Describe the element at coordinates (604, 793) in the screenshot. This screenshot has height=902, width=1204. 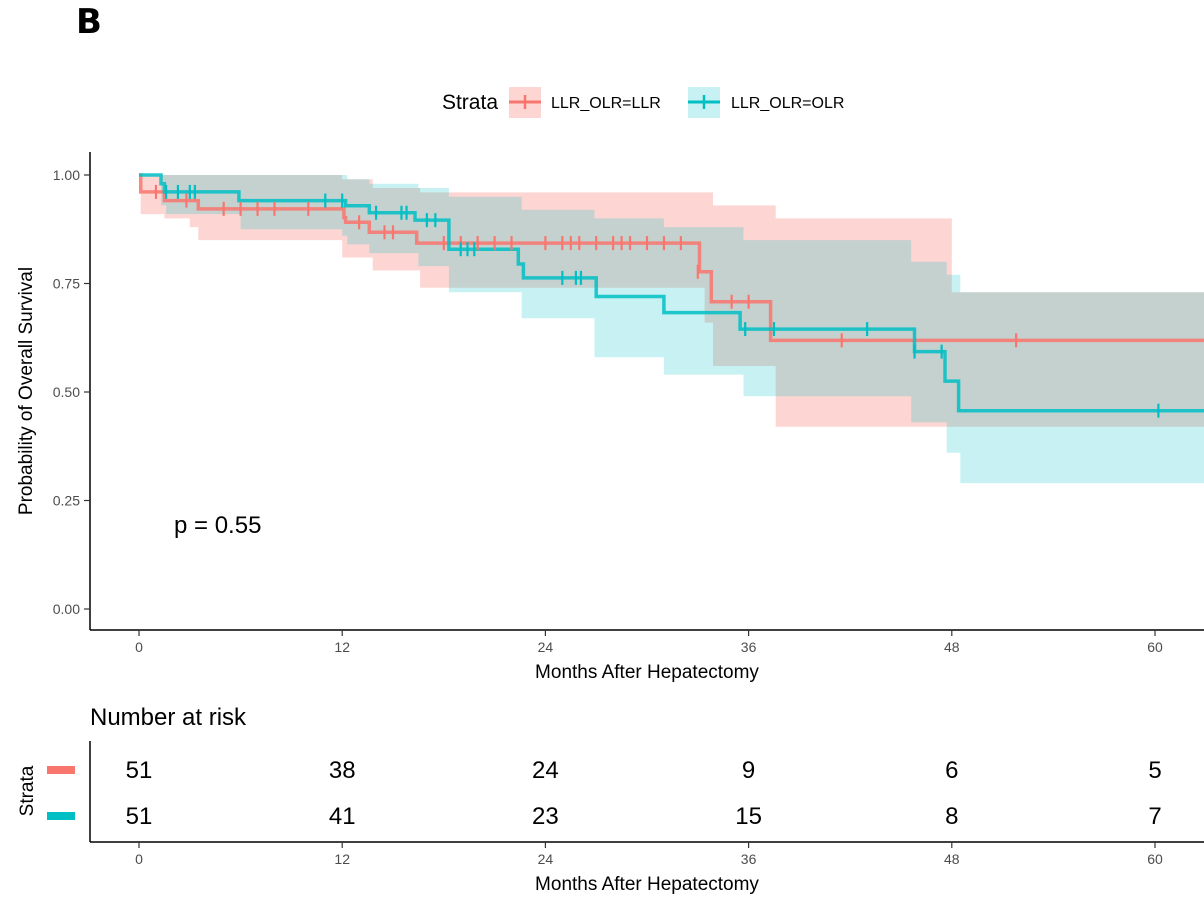
I see `risk-rows: 51 38 24 9 6 5 51 41 23 15 8 7` at that location.